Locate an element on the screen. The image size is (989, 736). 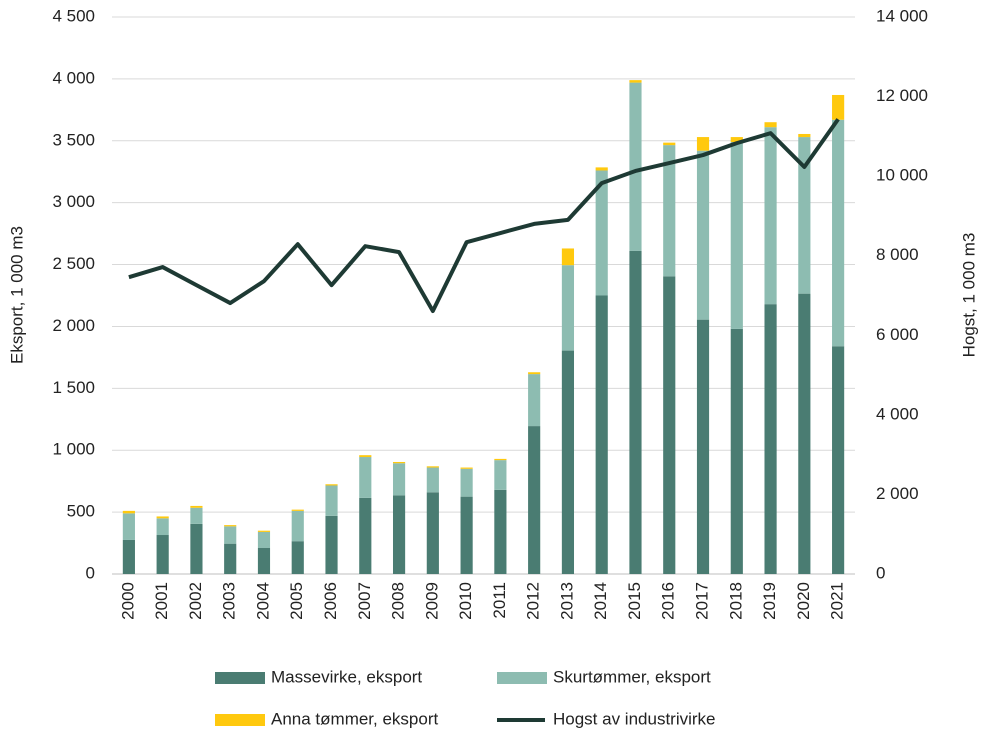
x-tick-label: 2008 is located at coordinates (398, 601).